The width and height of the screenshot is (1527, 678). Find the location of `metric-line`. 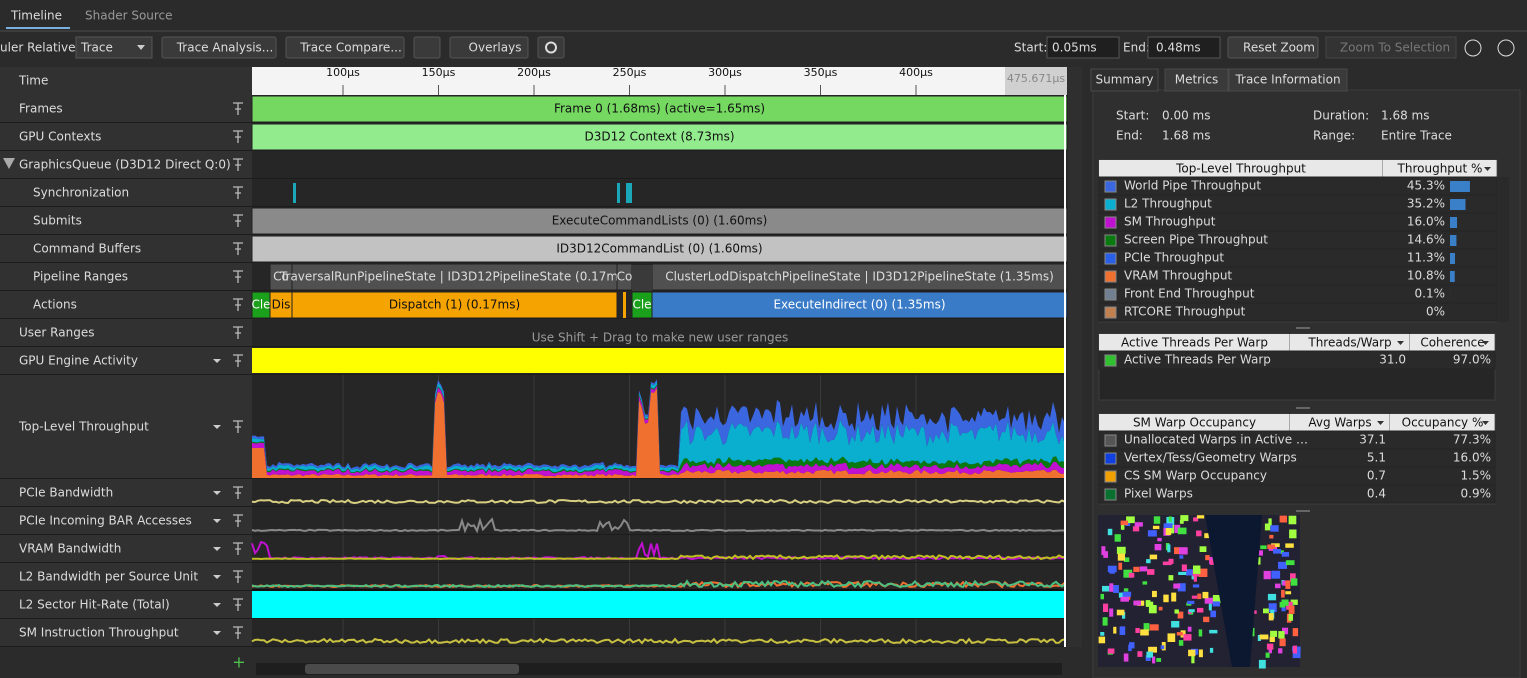

metric-line is located at coordinates (658, 641).